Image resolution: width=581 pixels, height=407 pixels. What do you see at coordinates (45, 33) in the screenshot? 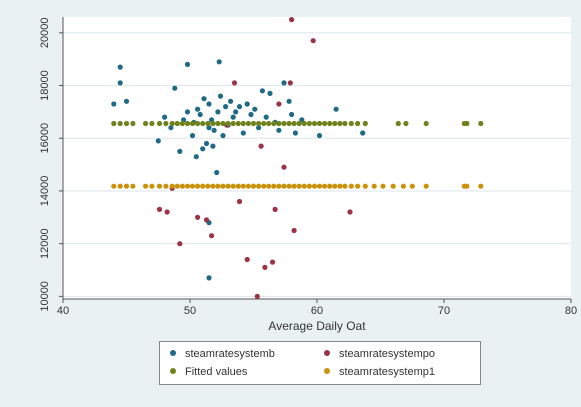
I see `y-tick-label: 20000` at bounding box center [45, 33].